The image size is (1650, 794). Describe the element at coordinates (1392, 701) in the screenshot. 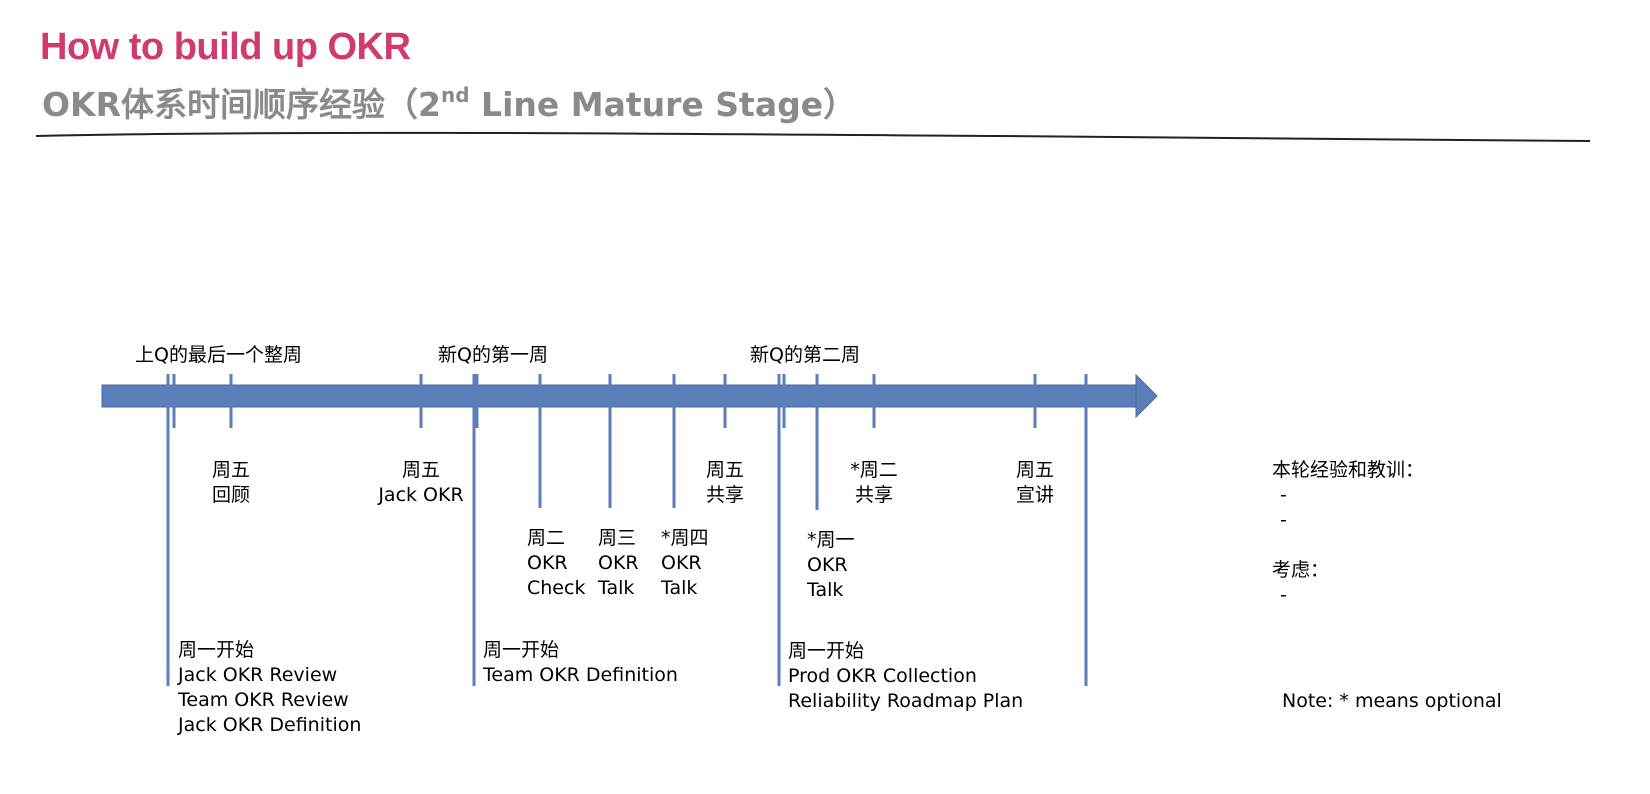

I see `note-optional: Note: * means optional` at that location.